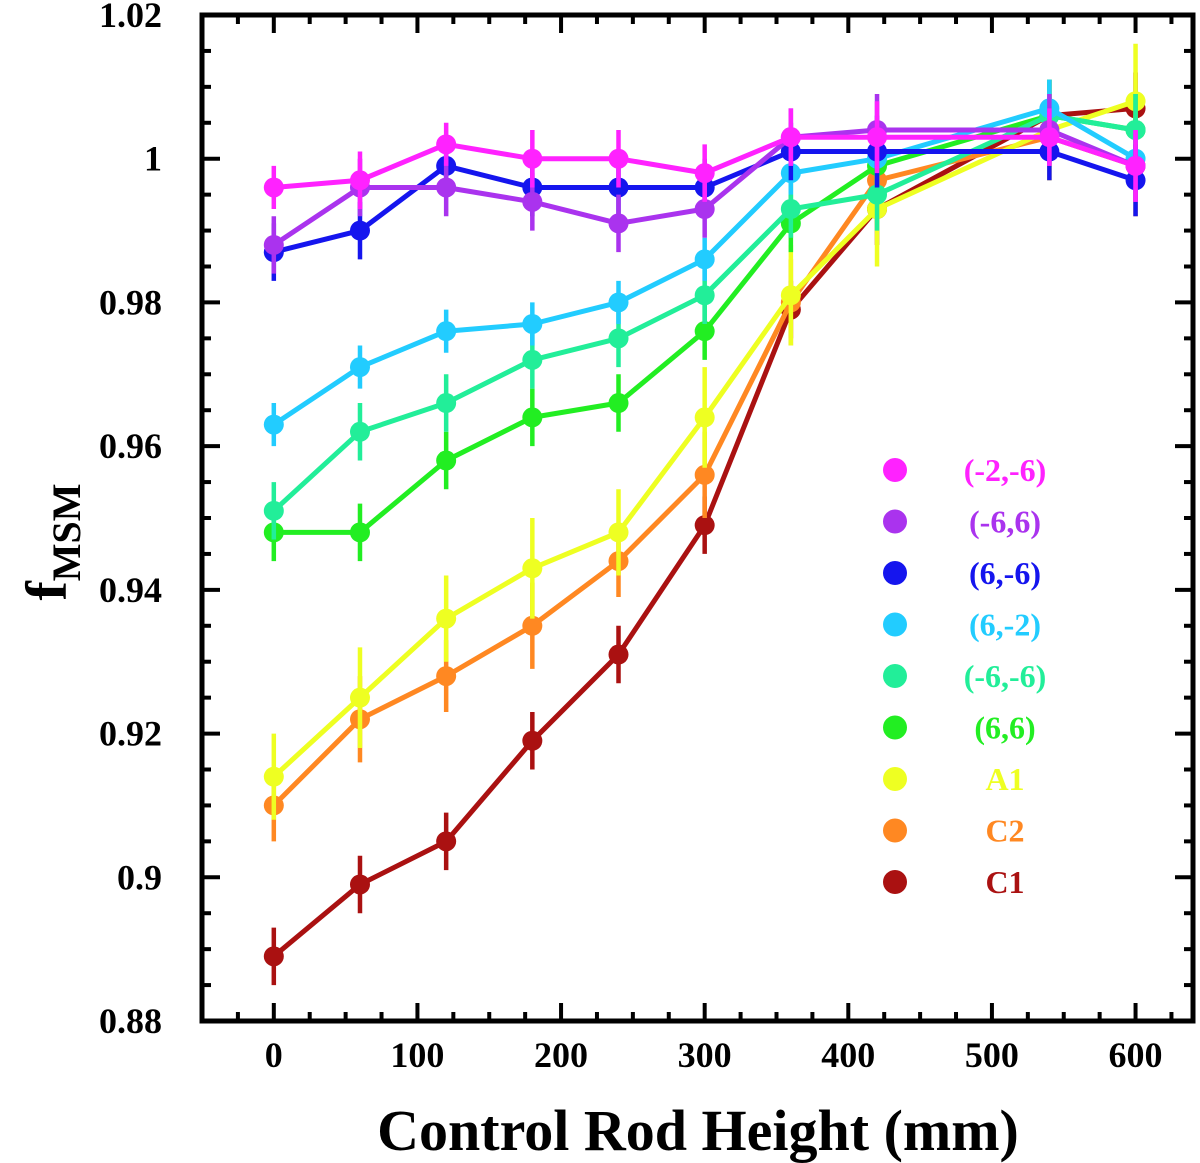  I want to click on x-tick-label: 0, so click(274, 1055).